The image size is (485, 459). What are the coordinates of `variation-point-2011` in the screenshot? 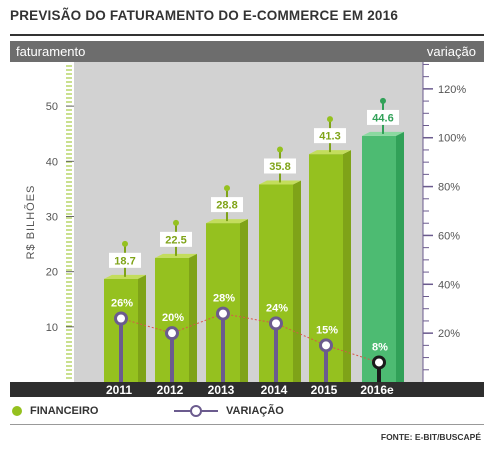 It's located at (121, 318).